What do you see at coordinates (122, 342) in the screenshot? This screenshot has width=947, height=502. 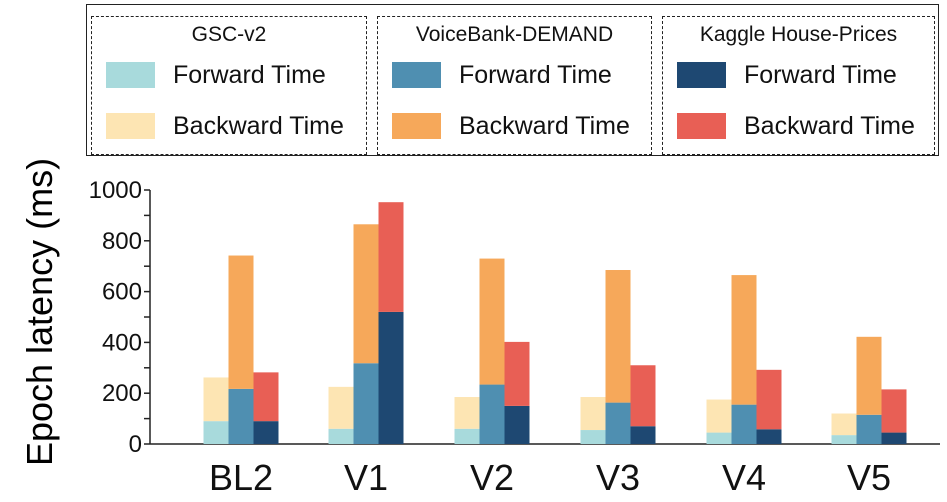 I see `y-tick-label: 400` at bounding box center [122, 342].